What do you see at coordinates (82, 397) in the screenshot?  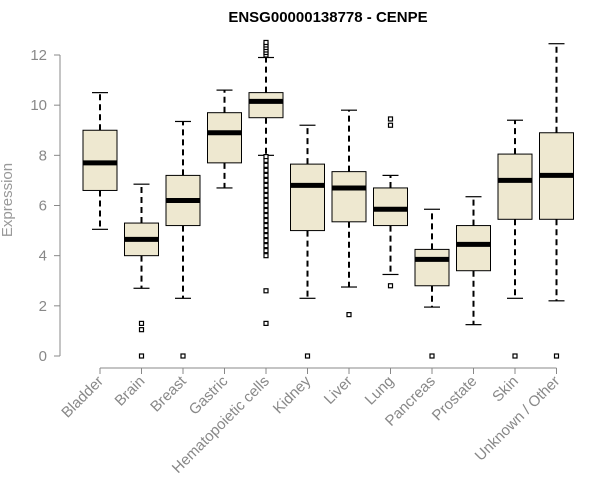 I see `x-tick-label: Bladder` at bounding box center [82, 397].